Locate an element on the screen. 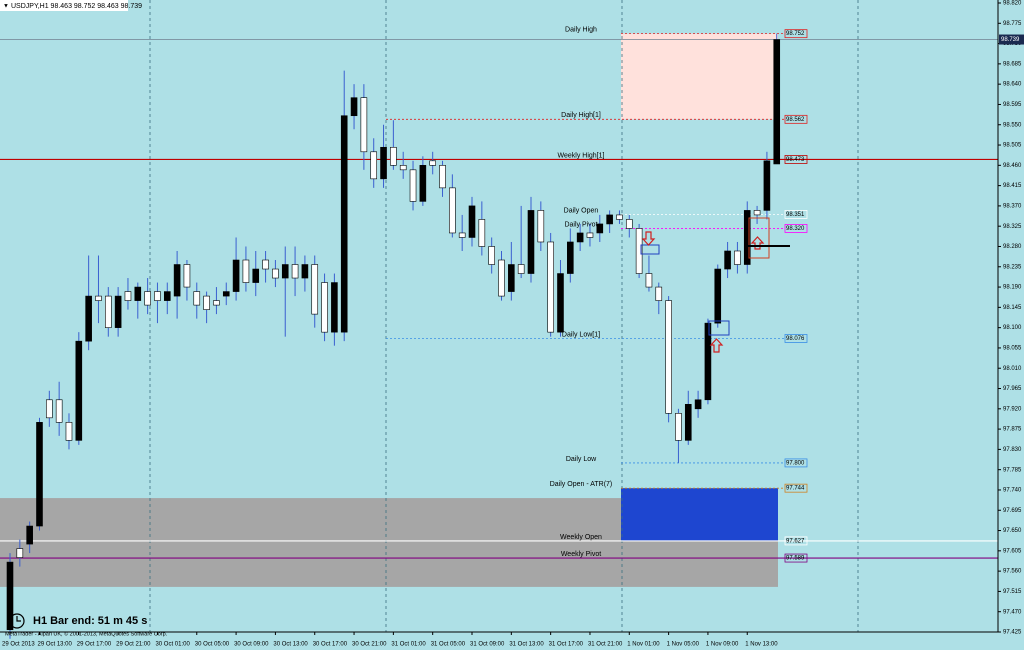 Image resolution: width=1024 pixels, height=650 pixels. y-tick-label: 98.685 is located at coordinates (1012, 64).